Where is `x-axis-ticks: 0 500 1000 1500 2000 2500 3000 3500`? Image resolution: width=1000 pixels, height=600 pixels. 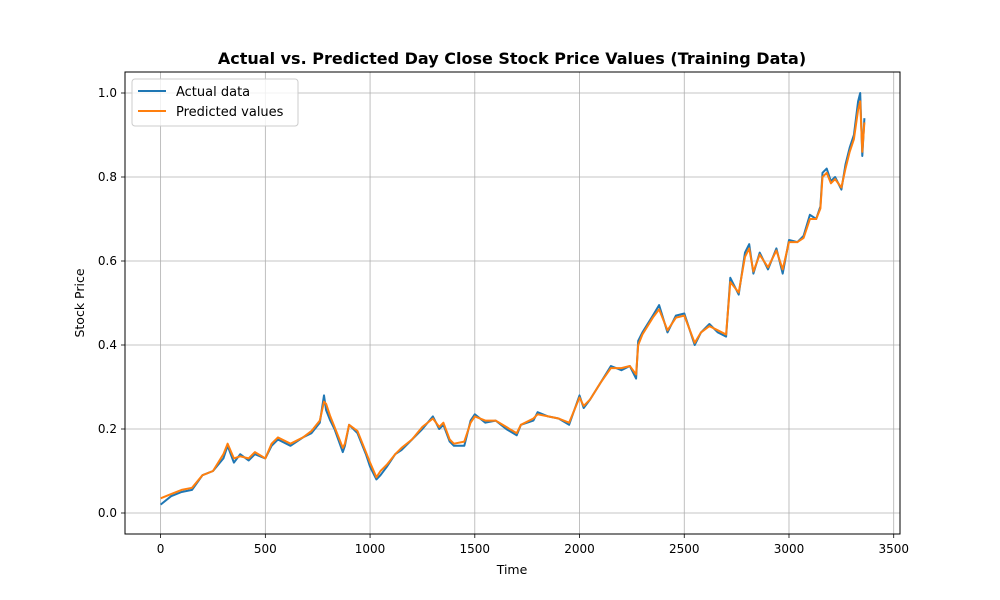
x-axis-ticks: 0 500 1000 1500 2000 2500 3000 3500 is located at coordinates (533, 545).